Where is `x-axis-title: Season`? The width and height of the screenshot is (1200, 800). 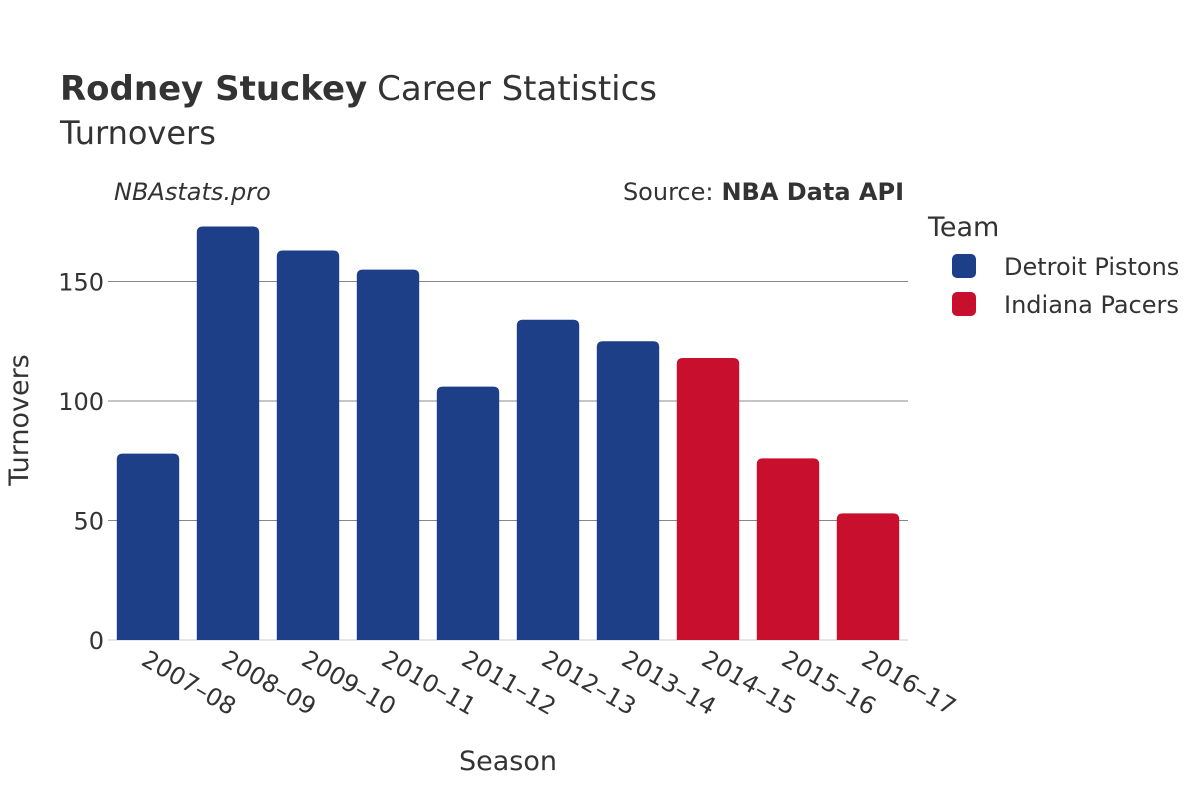
x-axis-title: Season is located at coordinates (508, 761).